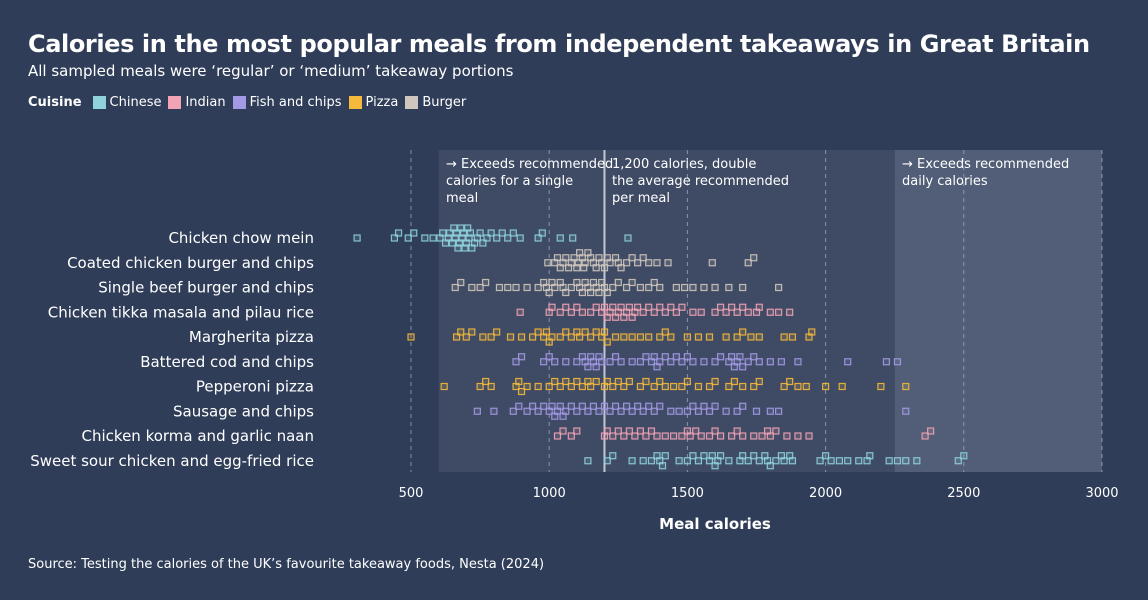 This screenshot has width=1148, height=600. What do you see at coordinates (241, 238) in the screenshot?
I see `category-label: Chicken chow mein` at bounding box center [241, 238].